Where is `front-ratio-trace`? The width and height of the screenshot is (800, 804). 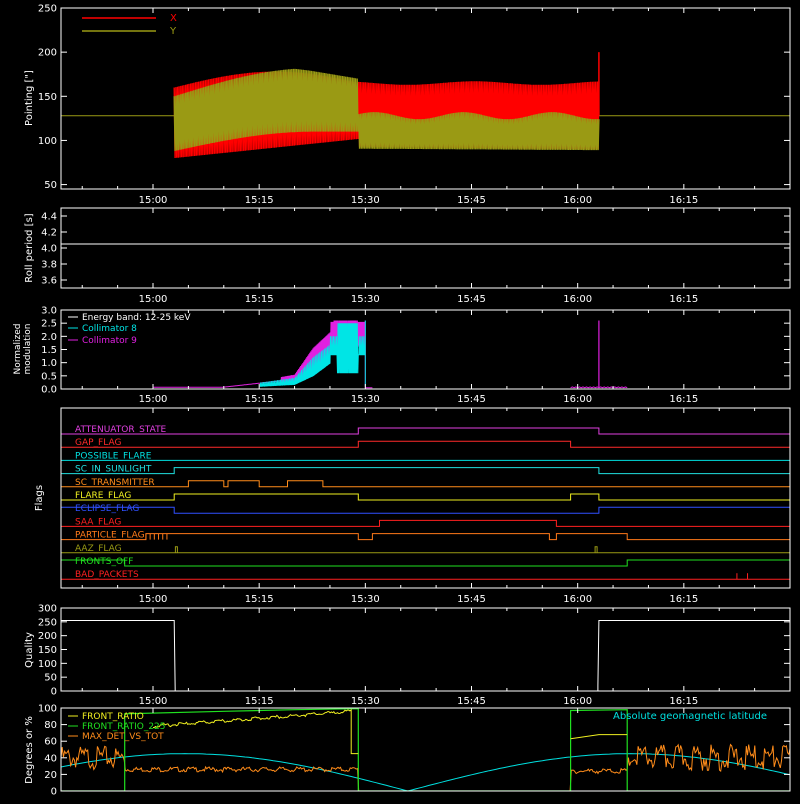 front-ratio-trace is located at coordinates (256, 731).